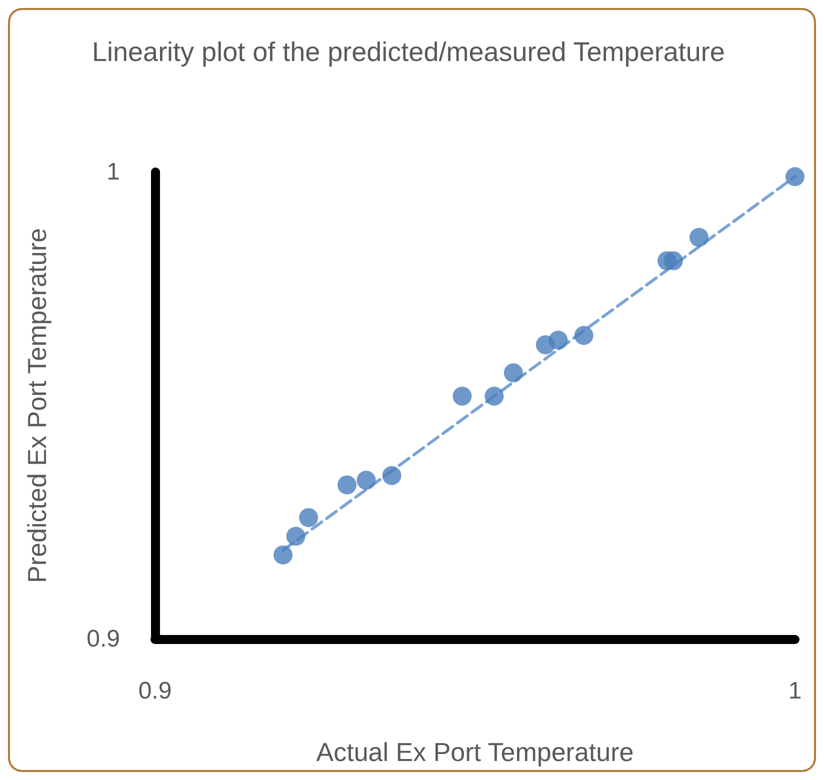 This screenshot has height=780, width=824. What do you see at coordinates (475, 752) in the screenshot?
I see `x-axis-title: Actual Ex Port Temperature` at bounding box center [475, 752].